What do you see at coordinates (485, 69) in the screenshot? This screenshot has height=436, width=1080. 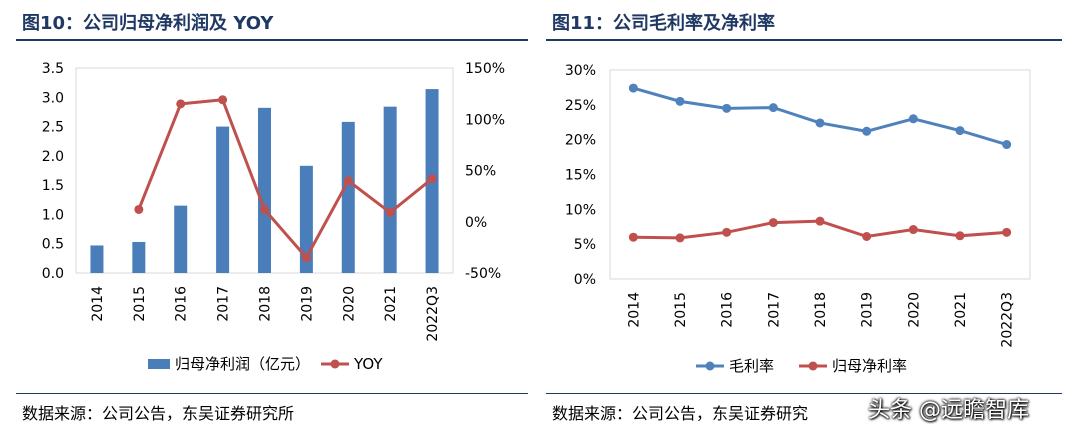 I see `y-right-tick-label: 150%` at bounding box center [485, 69].